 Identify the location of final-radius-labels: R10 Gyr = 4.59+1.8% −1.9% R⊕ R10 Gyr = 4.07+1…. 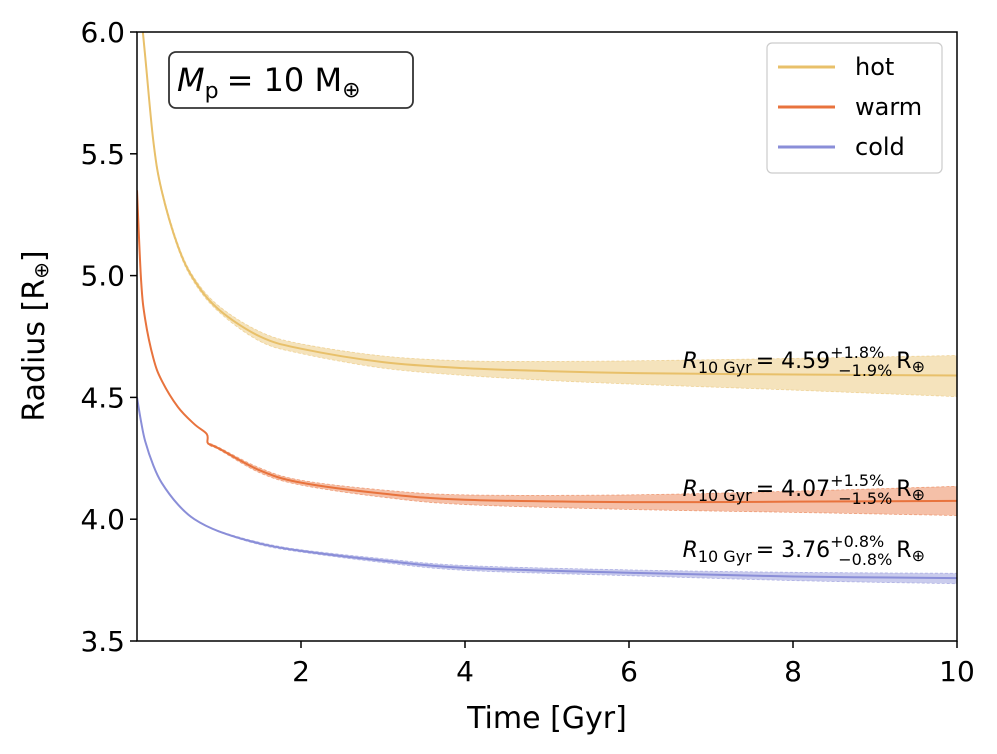
(804, 456).